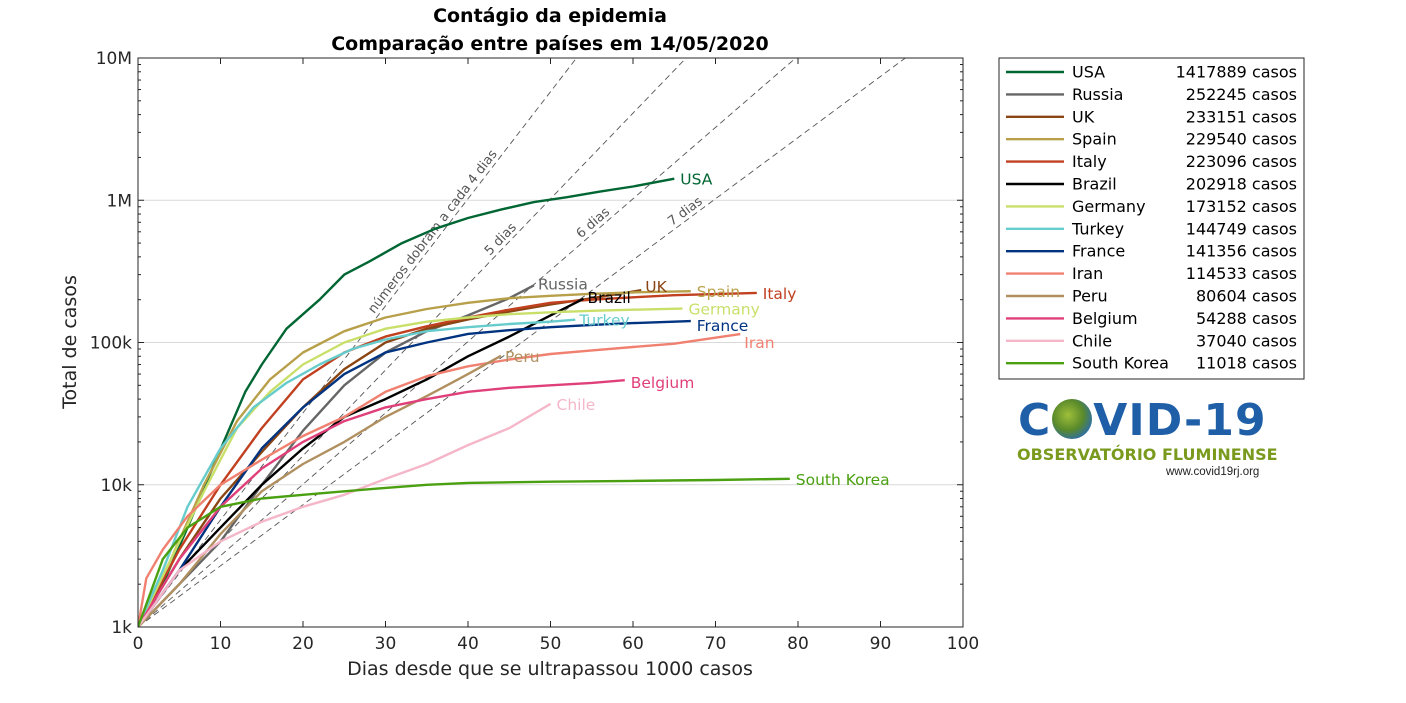 This screenshot has width=1406, height=703. Describe the element at coordinates (468, 644) in the screenshot. I see `x-tick-label: 40` at that location.